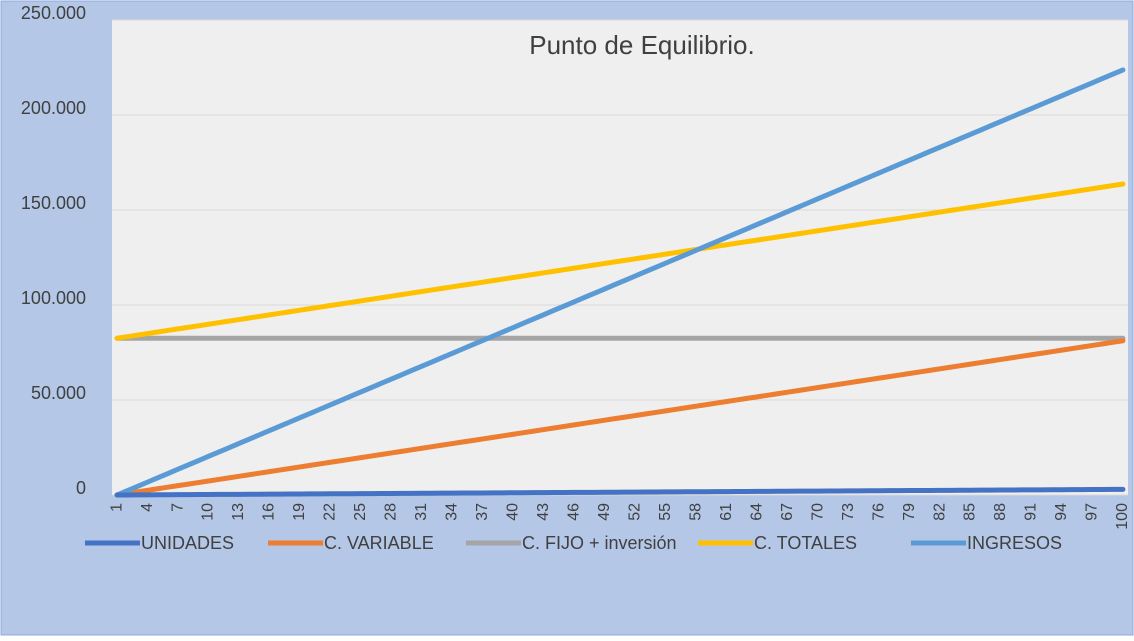 This screenshot has width=1134, height=641. I want to click on x-tick-label: 13, so click(238, 512).